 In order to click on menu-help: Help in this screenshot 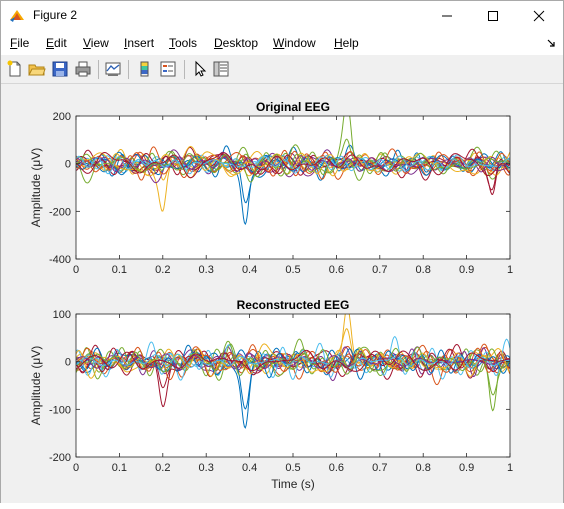, I will do `click(346, 43)`.